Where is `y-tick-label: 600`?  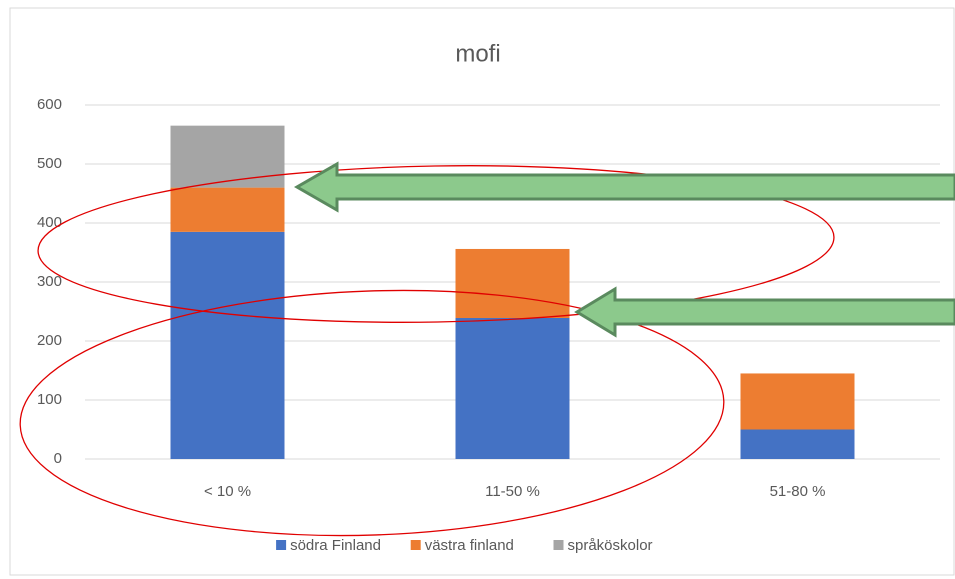 y-tick-label: 600 is located at coordinates (49, 104).